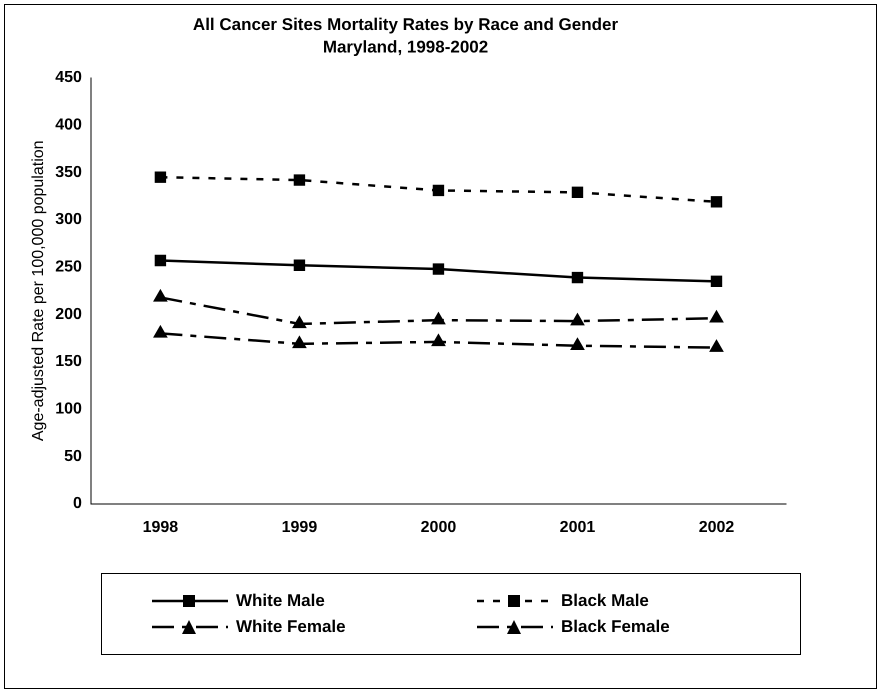  What do you see at coordinates (300, 527) in the screenshot?
I see `x-tick-label: 1999` at bounding box center [300, 527].